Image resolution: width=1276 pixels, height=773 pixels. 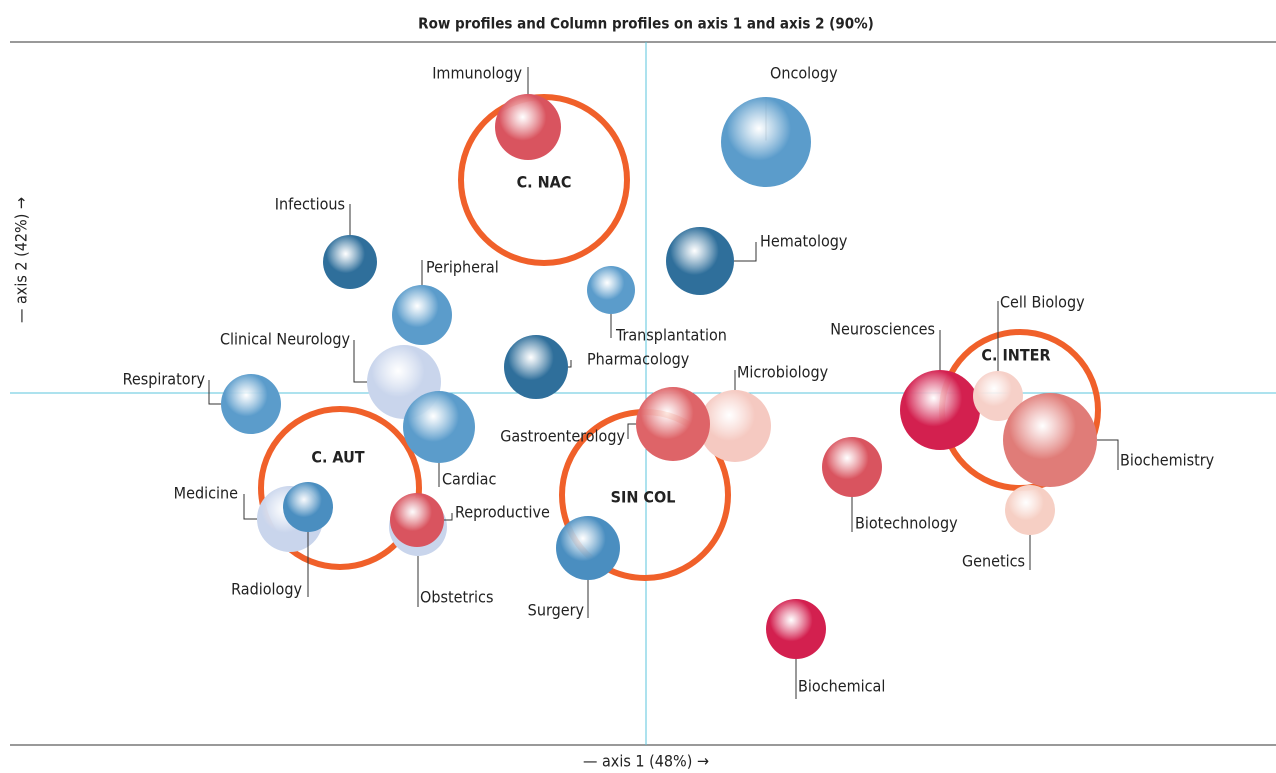 I want to click on point-label: Transplantation, so click(x=671, y=335).